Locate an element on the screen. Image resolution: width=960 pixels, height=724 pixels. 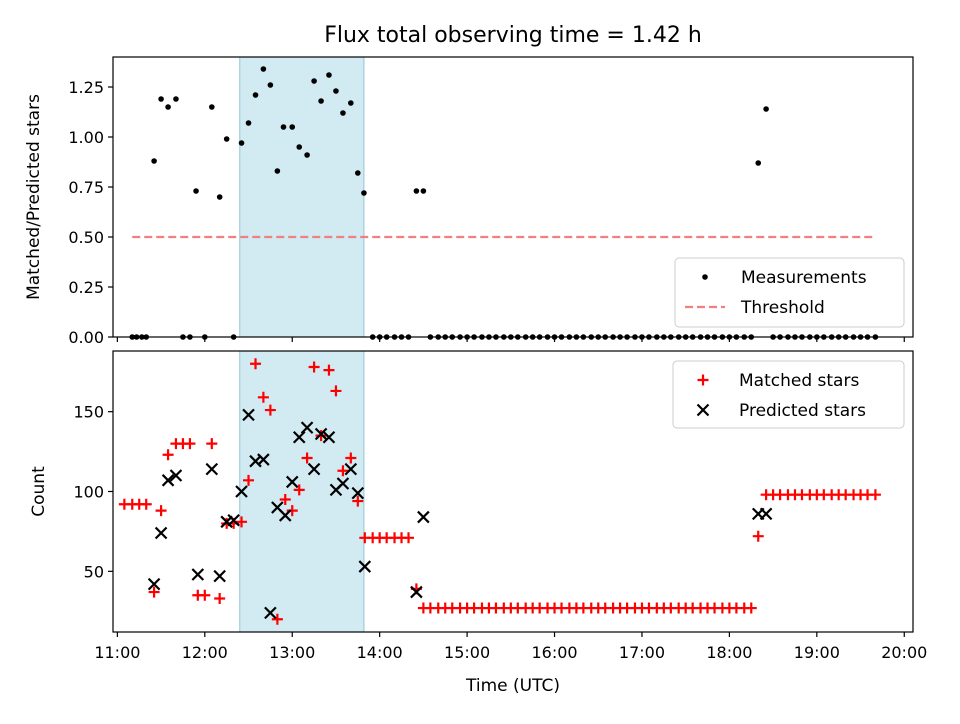
legend-label: Predicted stars is located at coordinates (802, 411).